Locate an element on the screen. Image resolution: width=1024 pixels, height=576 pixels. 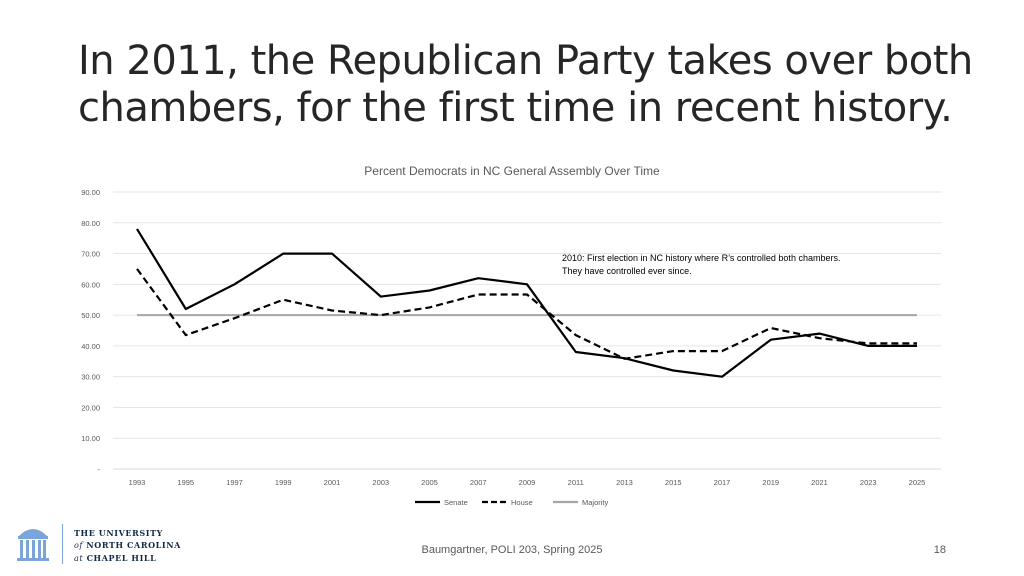
y-tick-label: 80.00 is located at coordinates (90, 223).